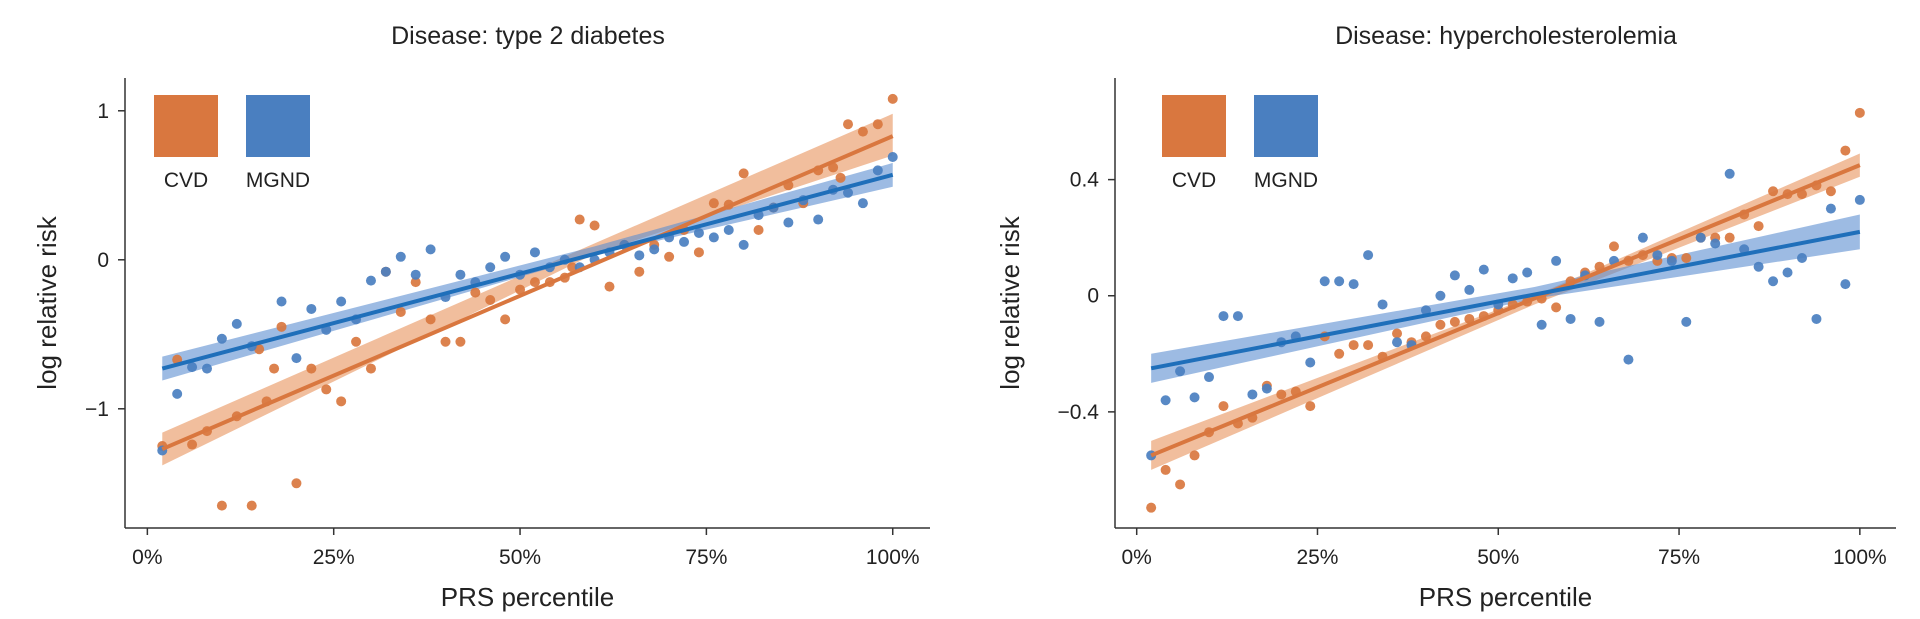 This screenshot has width=1920, height=619. Describe the element at coordinates (186, 180) in the screenshot. I see `legend-label-cvd: CVD` at that location.